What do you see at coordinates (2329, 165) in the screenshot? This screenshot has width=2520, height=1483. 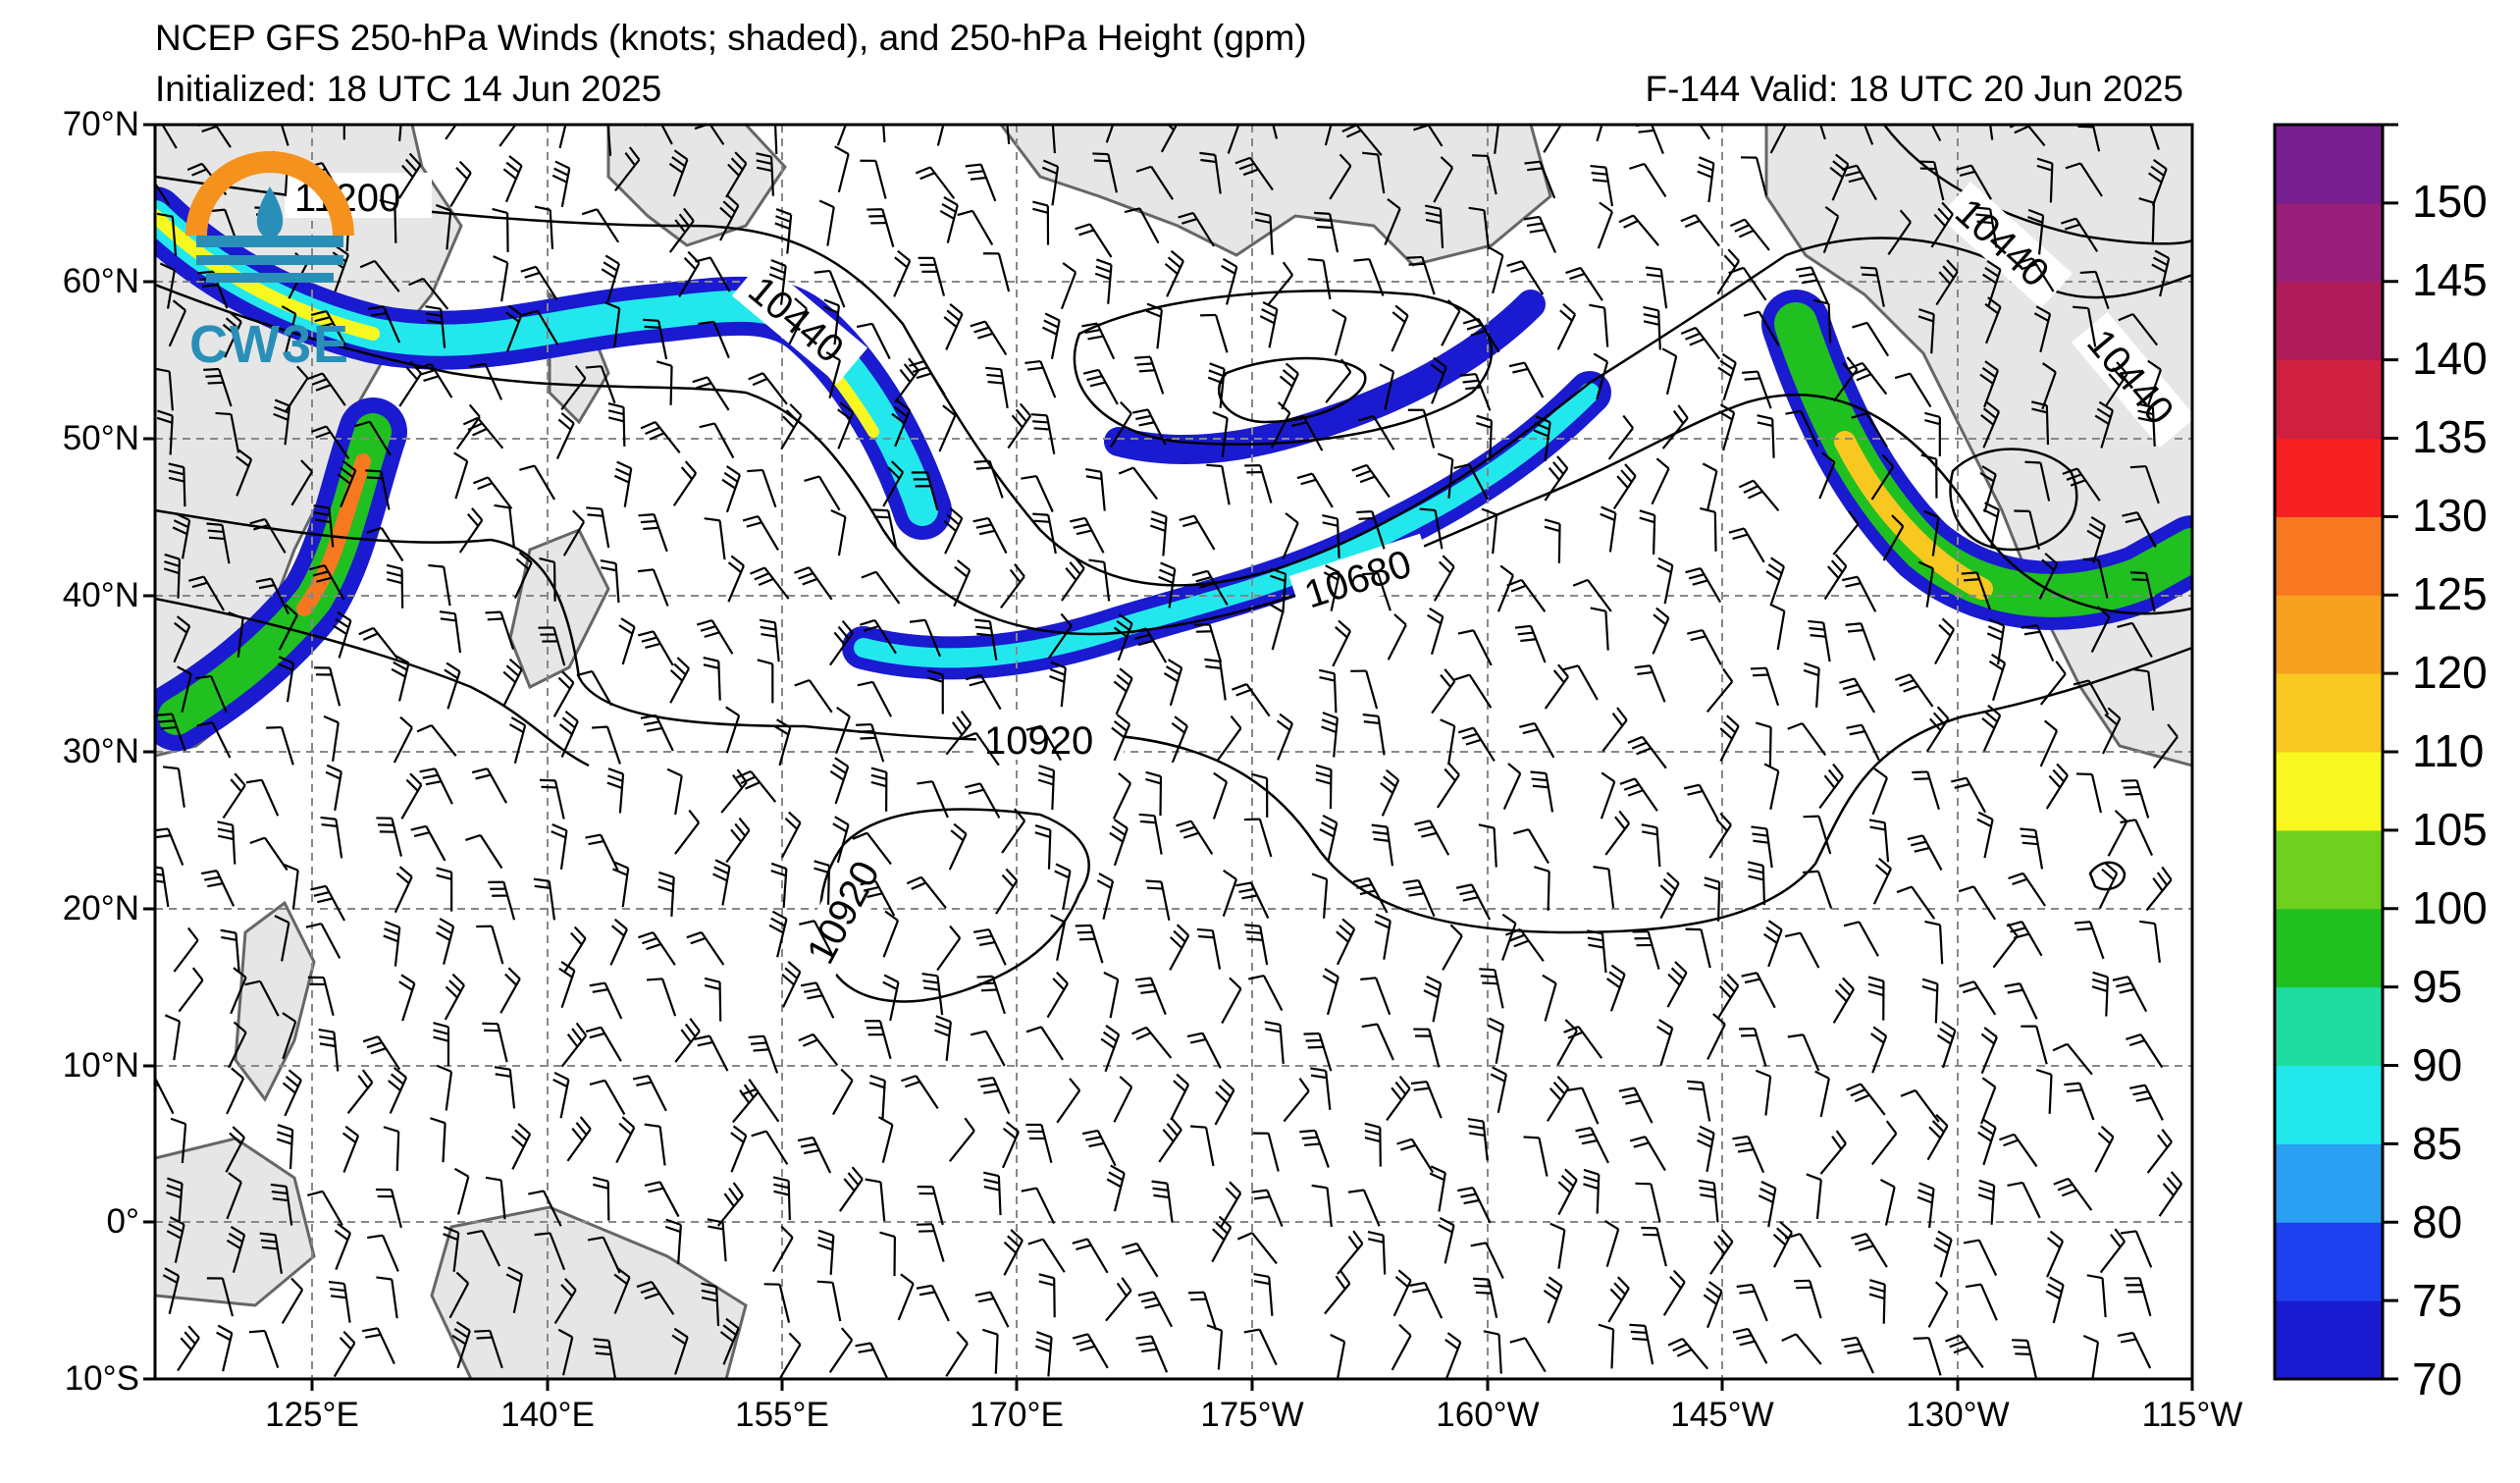 I see `colorbar-segment` at bounding box center [2329, 165].